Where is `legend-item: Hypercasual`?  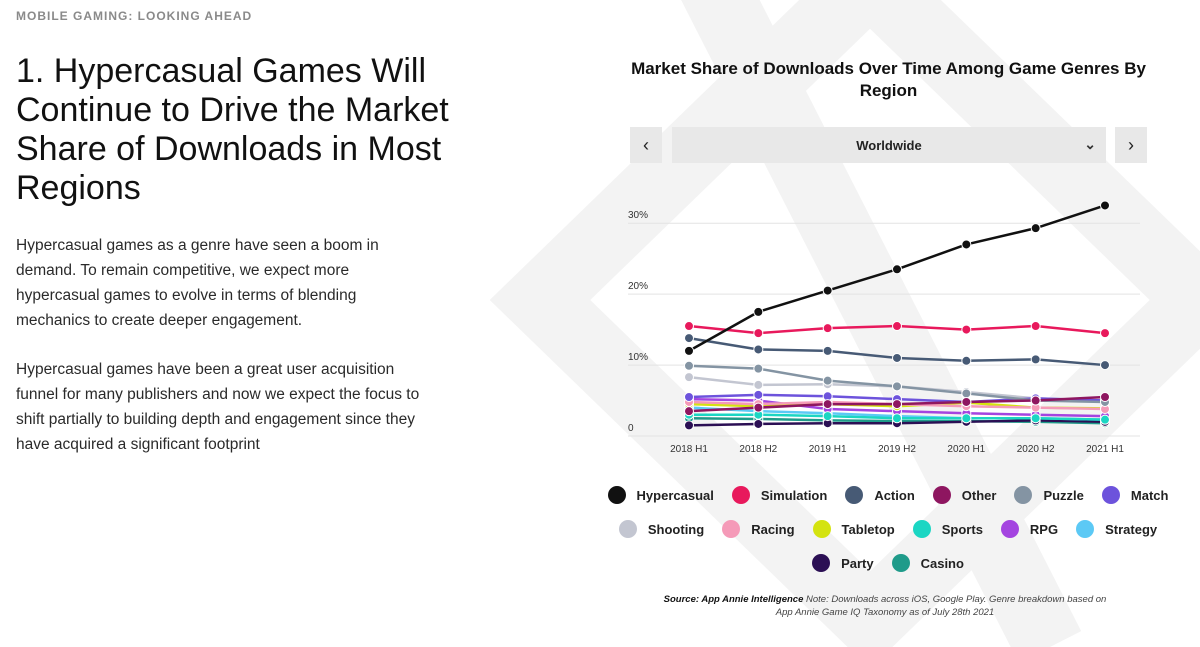
legend-item: Hypercasual is located at coordinates (660, 495).